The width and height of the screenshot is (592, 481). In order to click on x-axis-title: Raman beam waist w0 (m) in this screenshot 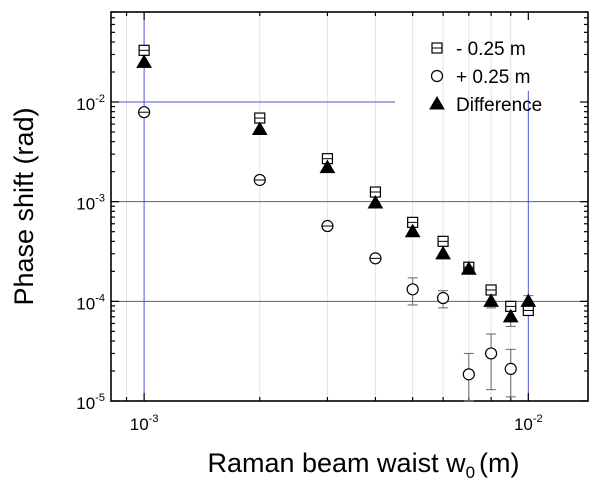, I will do `click(363, 464)`.